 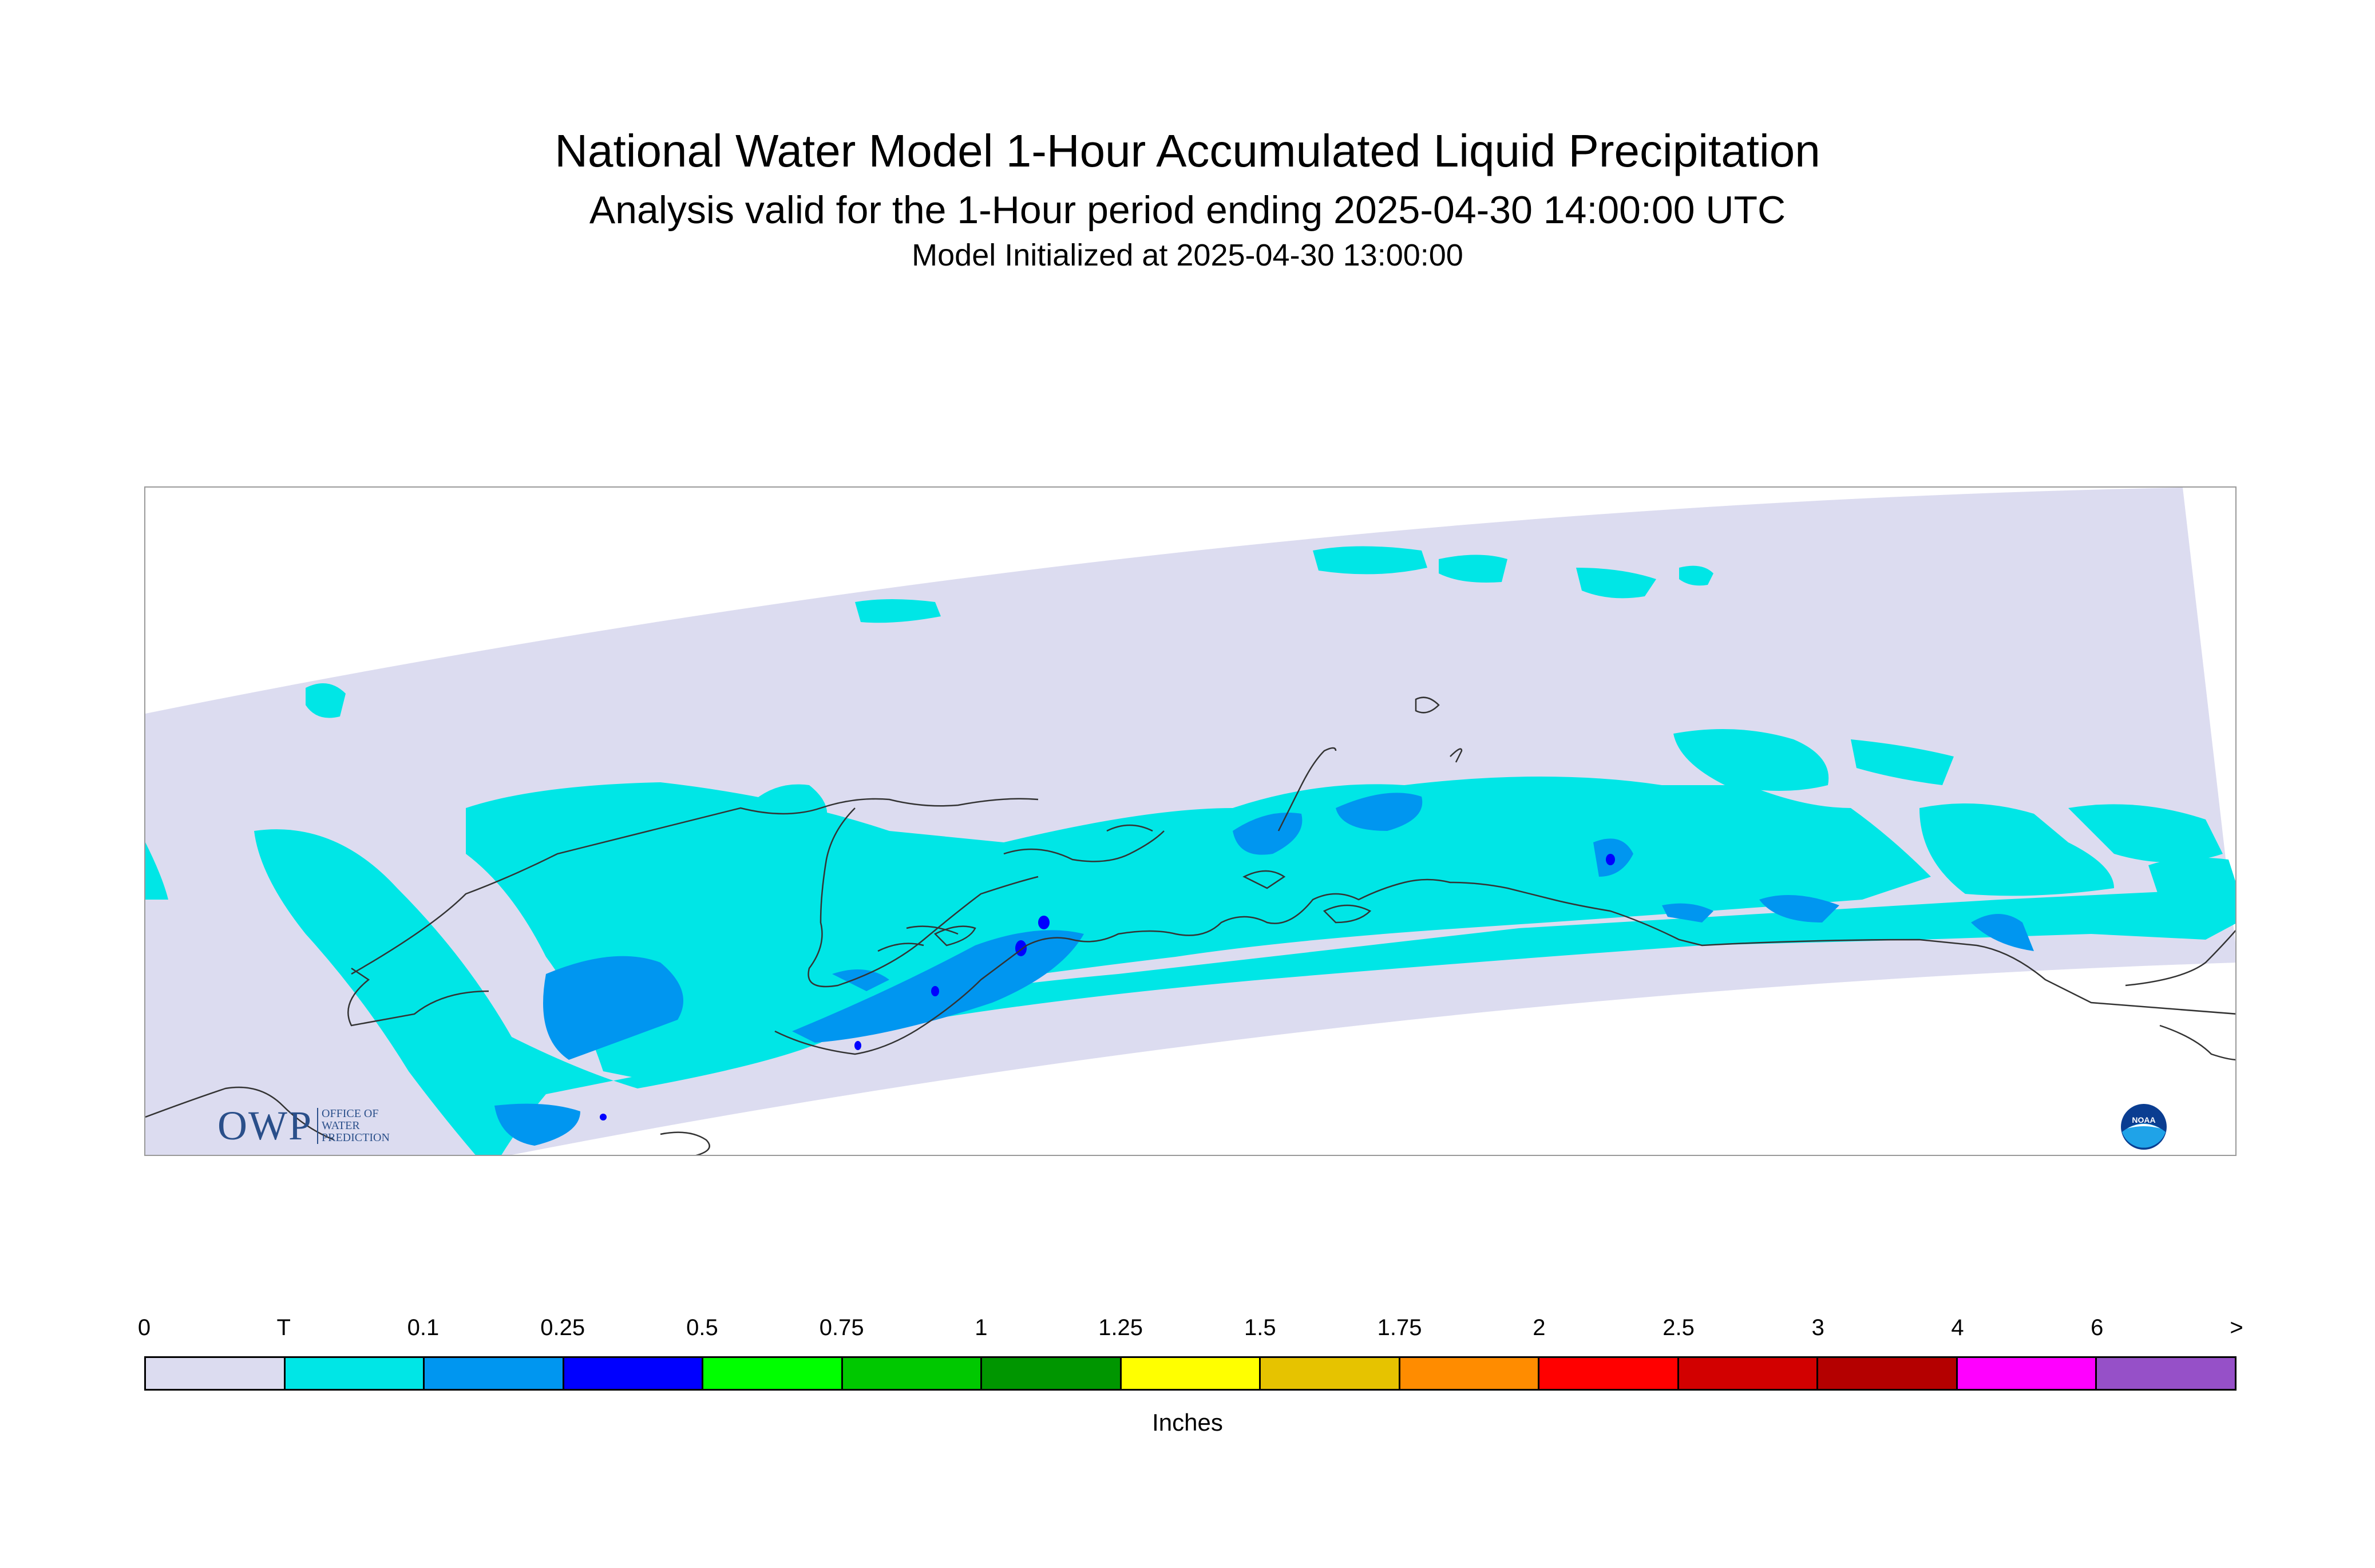 I want to click on colorbar-units-label: Inches, so click(x=1187, y=1422).